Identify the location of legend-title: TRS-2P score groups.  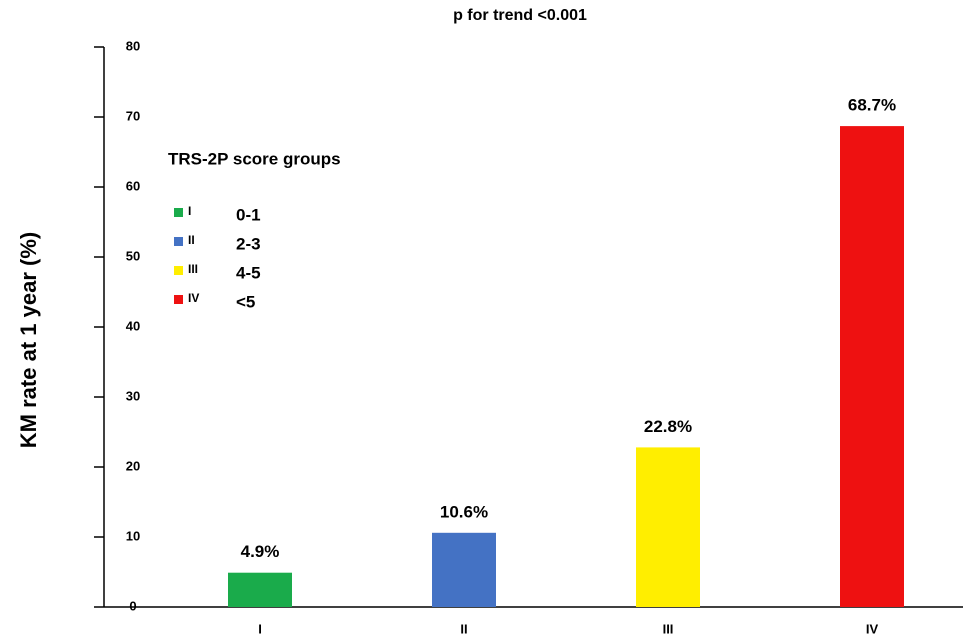
(254, 158).